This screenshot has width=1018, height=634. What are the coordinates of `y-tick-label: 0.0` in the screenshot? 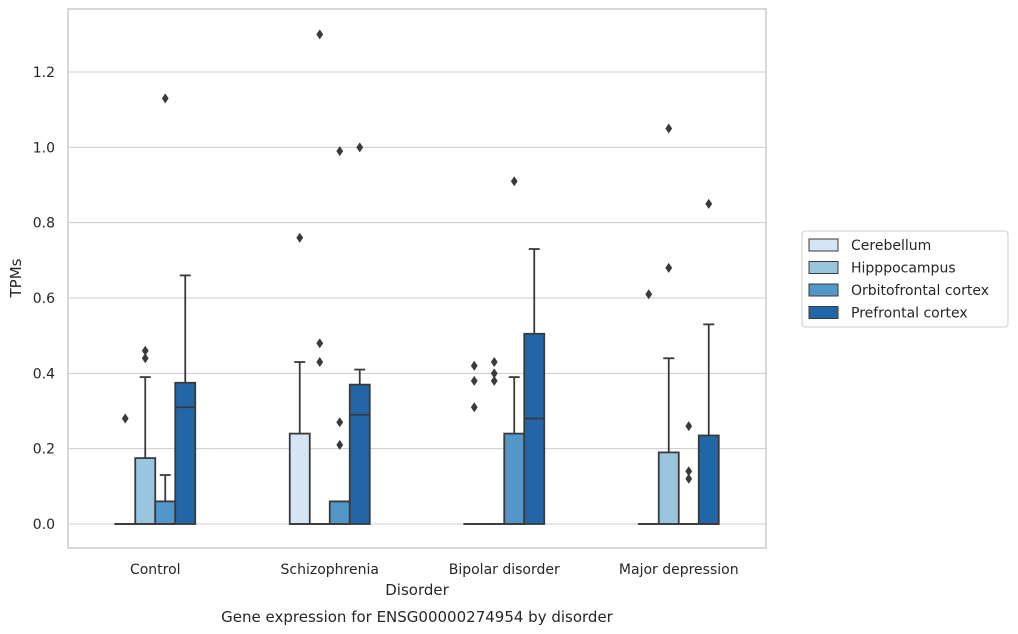 It's located at (44, 525).